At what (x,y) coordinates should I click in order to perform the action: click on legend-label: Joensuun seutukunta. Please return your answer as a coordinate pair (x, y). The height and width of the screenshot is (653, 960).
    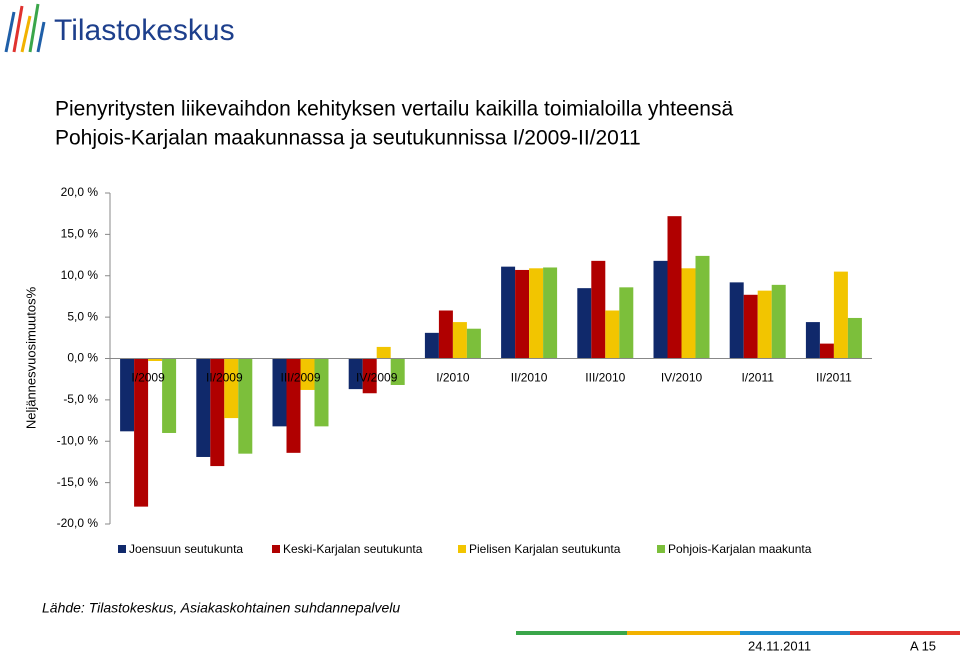
    Looking at the image, I should click on (186, 549).